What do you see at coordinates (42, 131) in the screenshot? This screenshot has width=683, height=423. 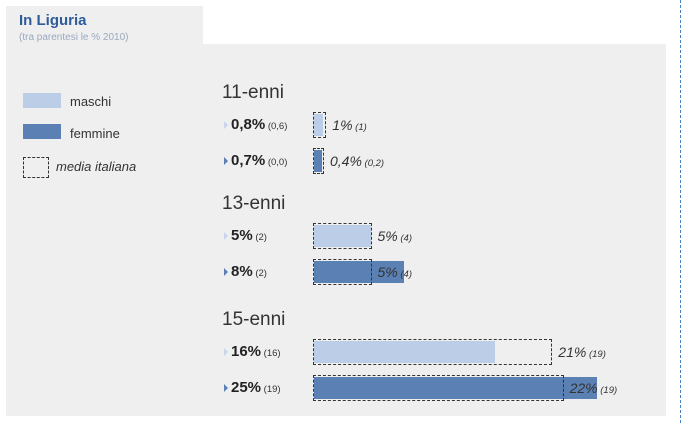 I see `legend-swatch-female` at bounding box center [42, 131].